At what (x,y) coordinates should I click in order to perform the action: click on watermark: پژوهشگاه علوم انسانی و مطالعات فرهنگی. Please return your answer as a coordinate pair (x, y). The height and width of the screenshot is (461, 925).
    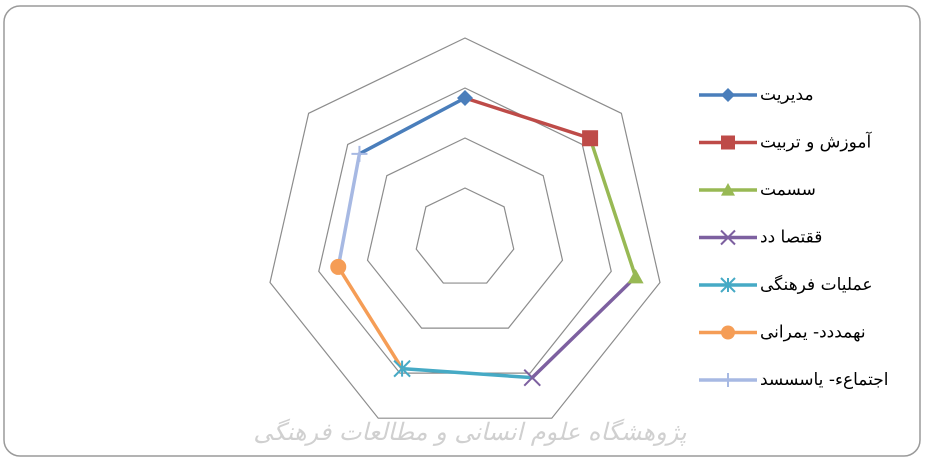
    Looking at the image, I should click on (470, 432).